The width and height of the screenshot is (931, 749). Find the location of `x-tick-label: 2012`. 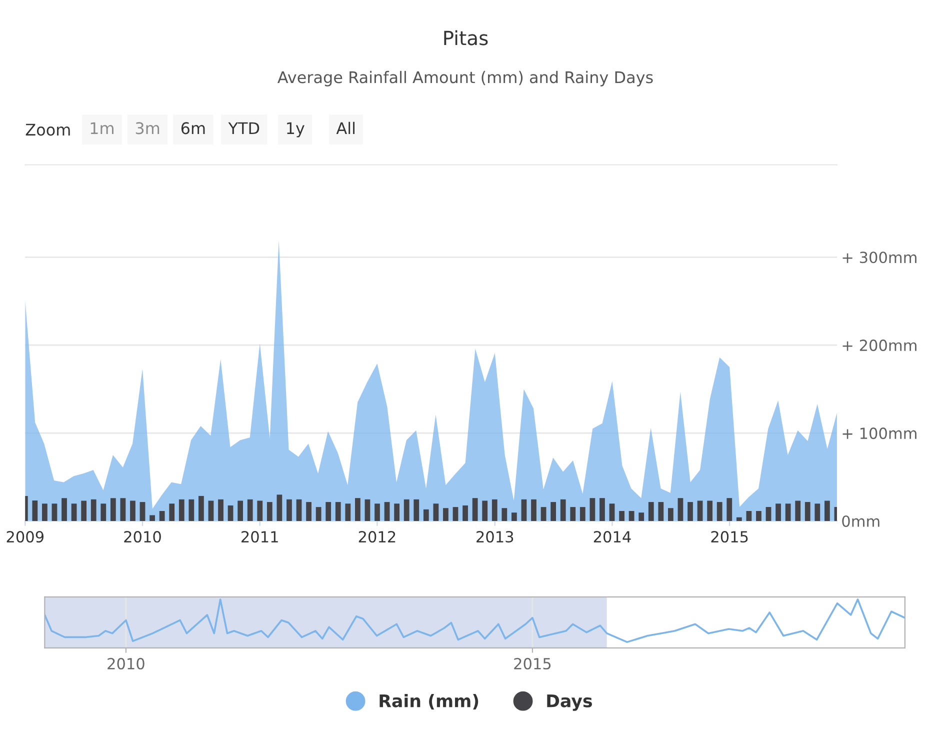

x-tick-label: 2012 is located at coordinates (377, 536).